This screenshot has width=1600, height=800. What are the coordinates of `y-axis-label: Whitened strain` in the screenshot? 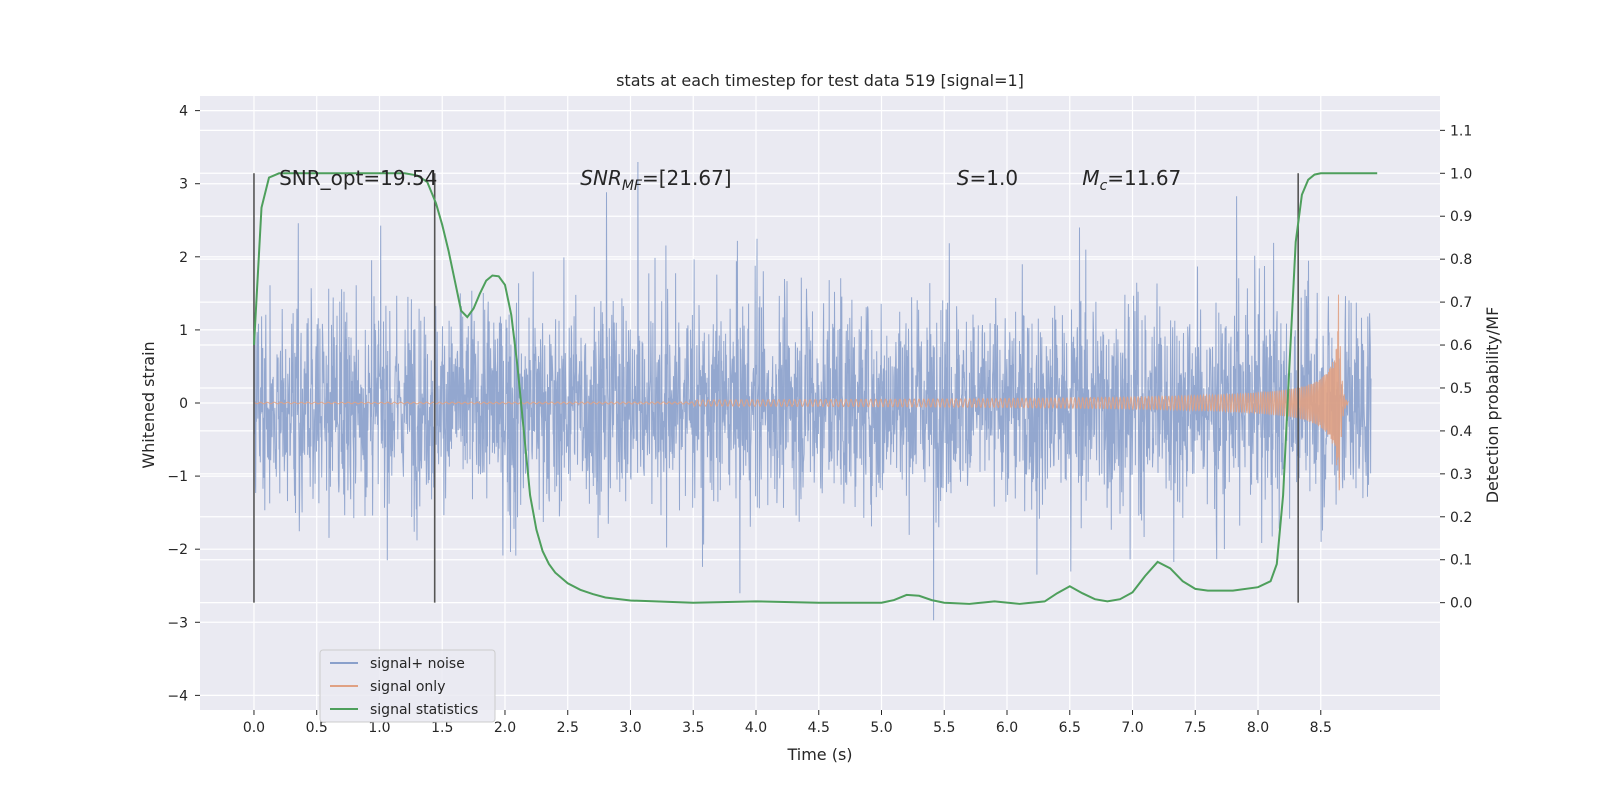 It's located at (148, 404).